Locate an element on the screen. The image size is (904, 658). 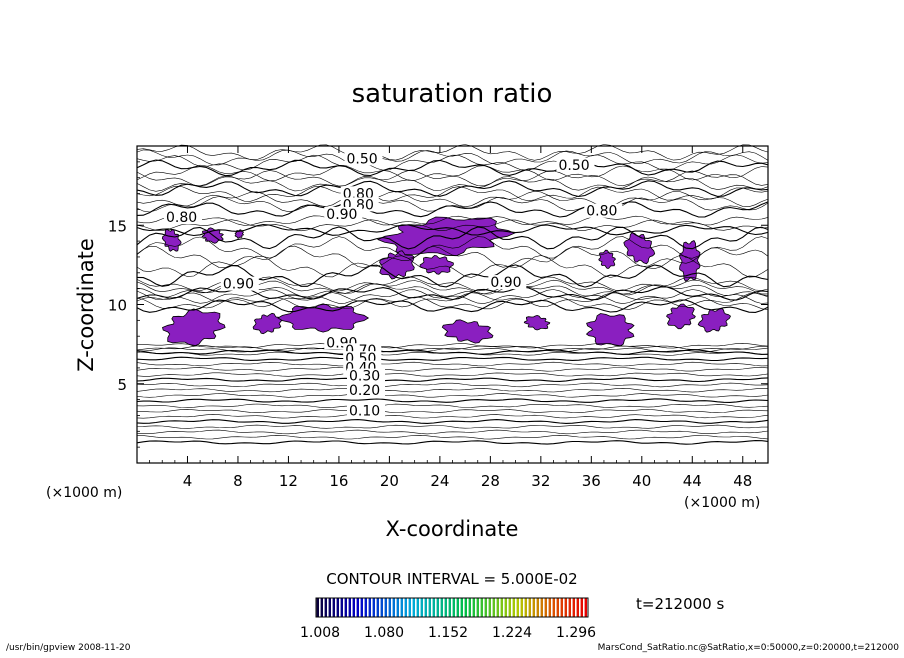
x-tick-label-11: 48 is located at coordinates (742, 481).